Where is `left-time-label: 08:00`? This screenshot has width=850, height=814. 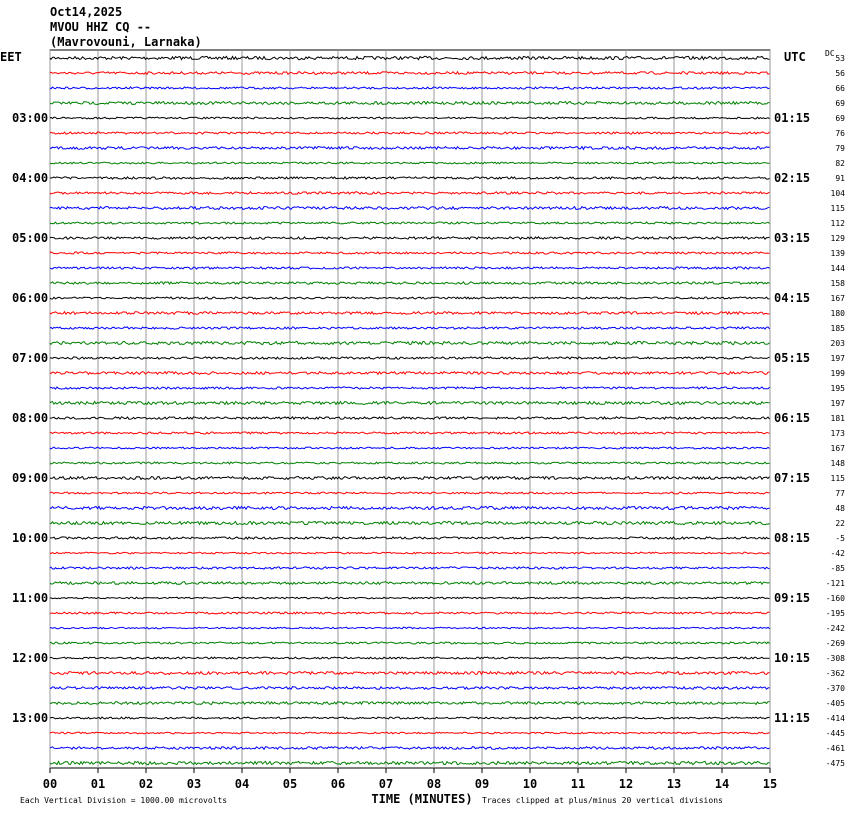
left-time-label: 08:00 is located at coordinates (30, 418).